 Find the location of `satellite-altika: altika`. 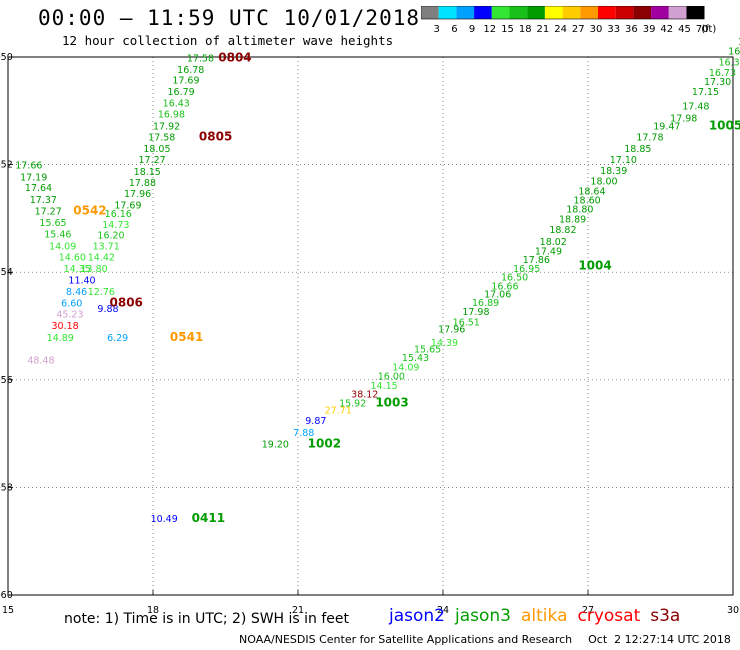

satellite-altika: altika is located at coordinates (544, 616).